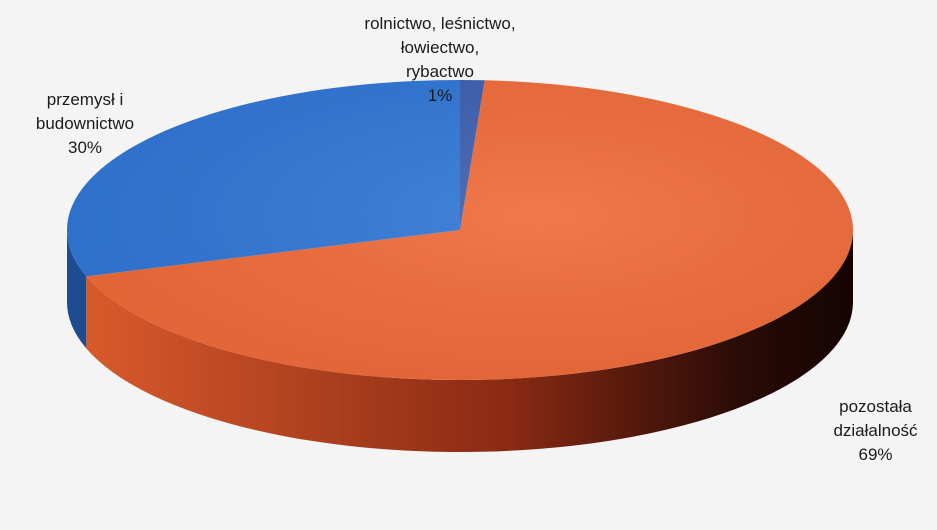  Describe the element at coordinates (440, 23) in the screenshot. I see `slice-label-line: rolnictwo, leśnictwo,` at that location.